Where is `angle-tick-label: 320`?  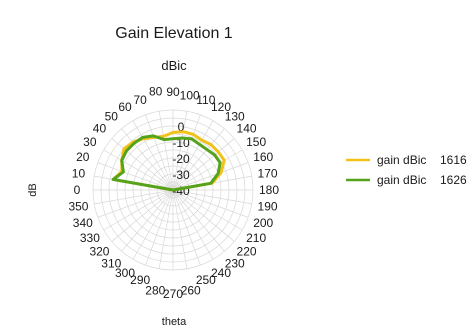
angle-tick-label: 320 is located at coordinates (99, 252).